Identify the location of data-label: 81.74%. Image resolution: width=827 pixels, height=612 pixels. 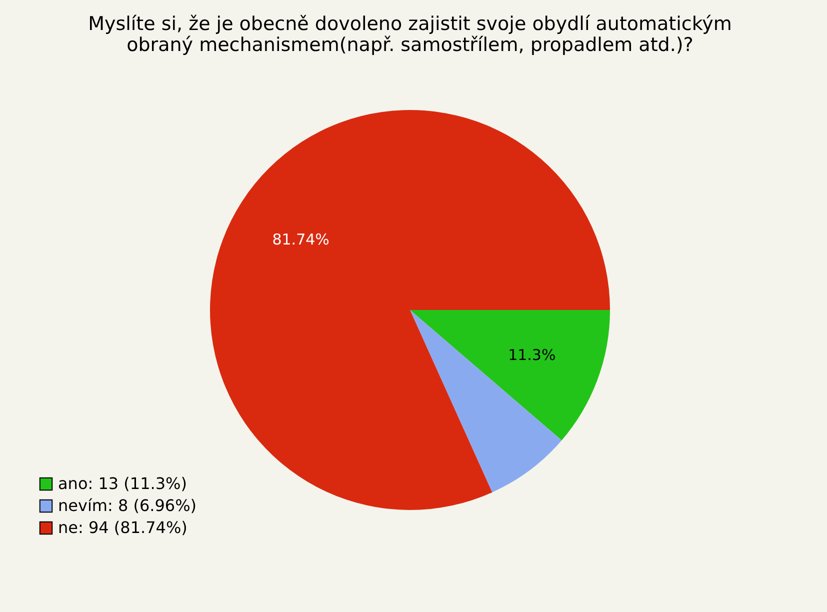
(301, 239).